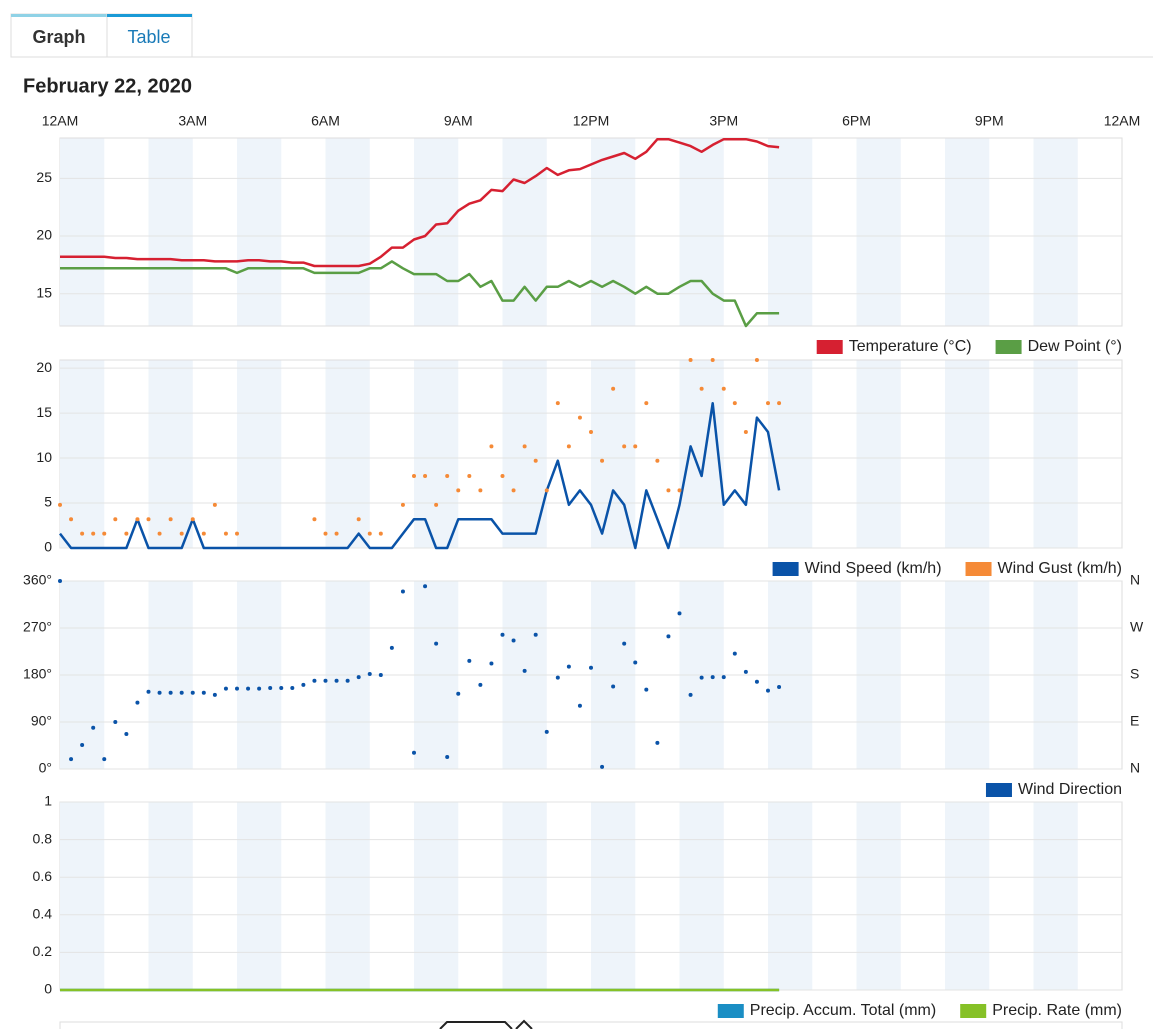 The width and height of the screenshot is (1153, 1029). Describe the element at coordinates (44, 367) in the screenshot. I see `y-tick-label: 20` at that location.